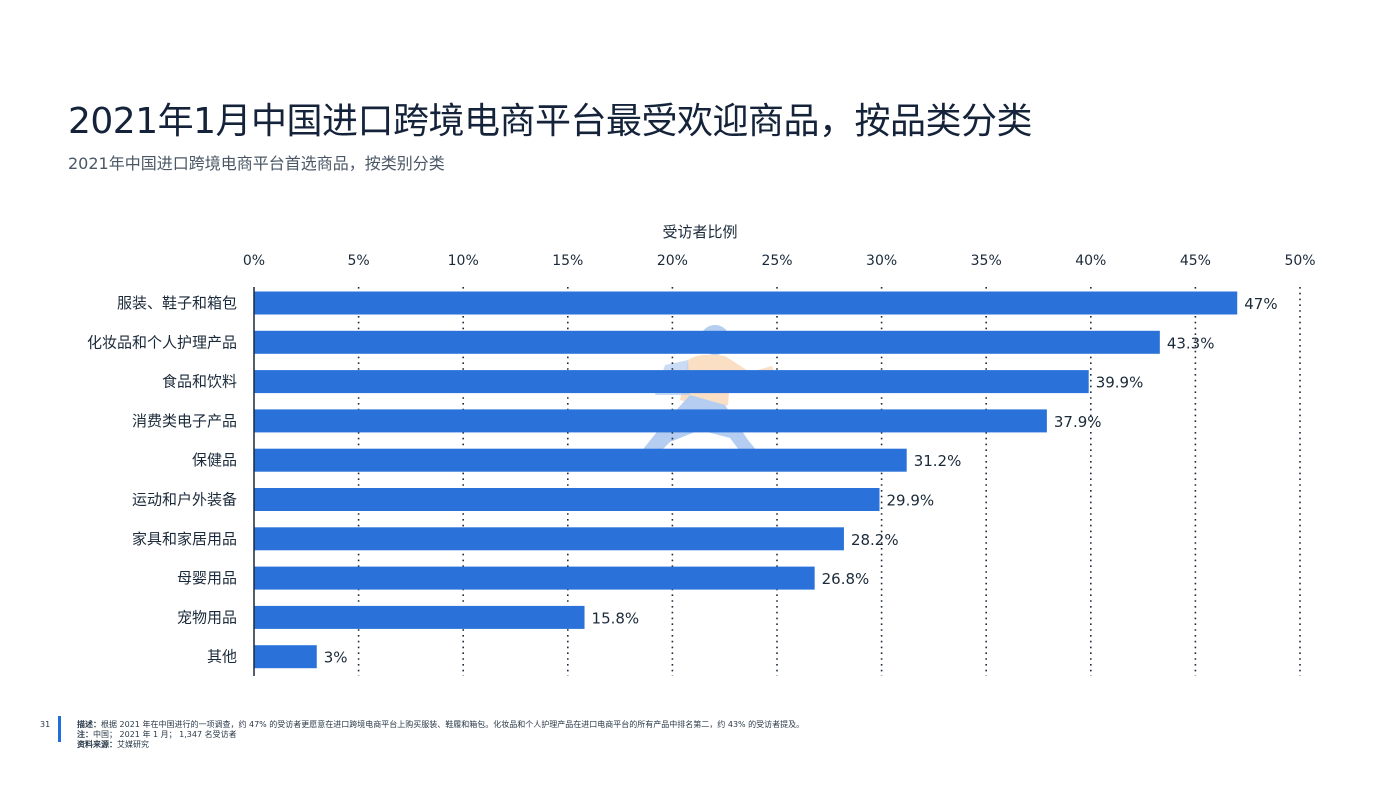 The image size is (1400, 788). I want to click on category-label: 保健品, so click(214, 460).